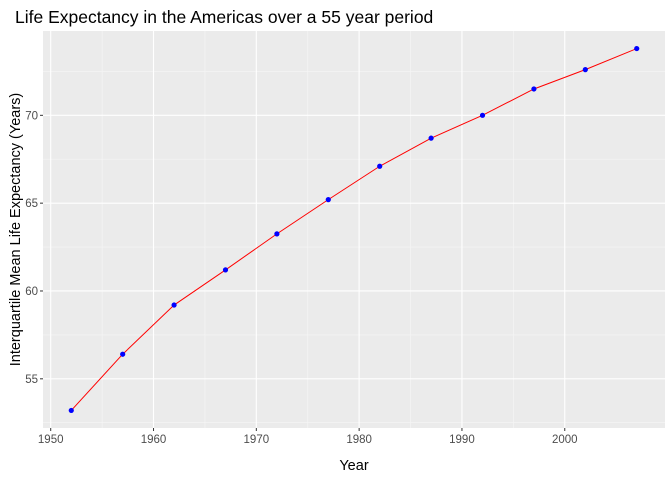  What do you see at coordinates (34, 248) in the screenshot?
I see `y-axis: 55 60 65 70` at bounding box center [34, 248].